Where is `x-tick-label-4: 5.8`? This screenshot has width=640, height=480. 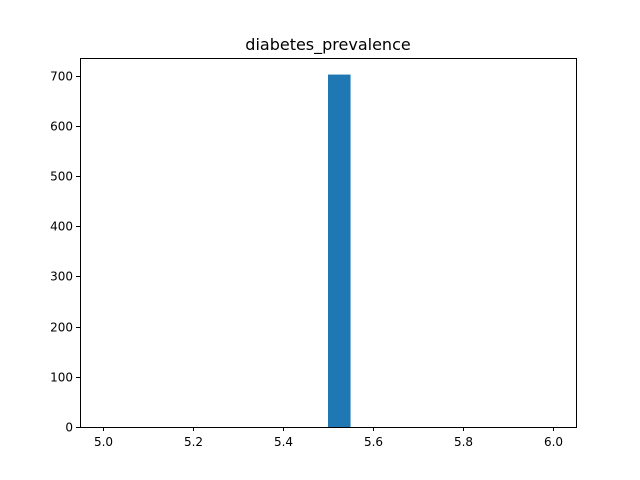 x-tick-label-4: 5.8 is located at coordinates (463, 442).